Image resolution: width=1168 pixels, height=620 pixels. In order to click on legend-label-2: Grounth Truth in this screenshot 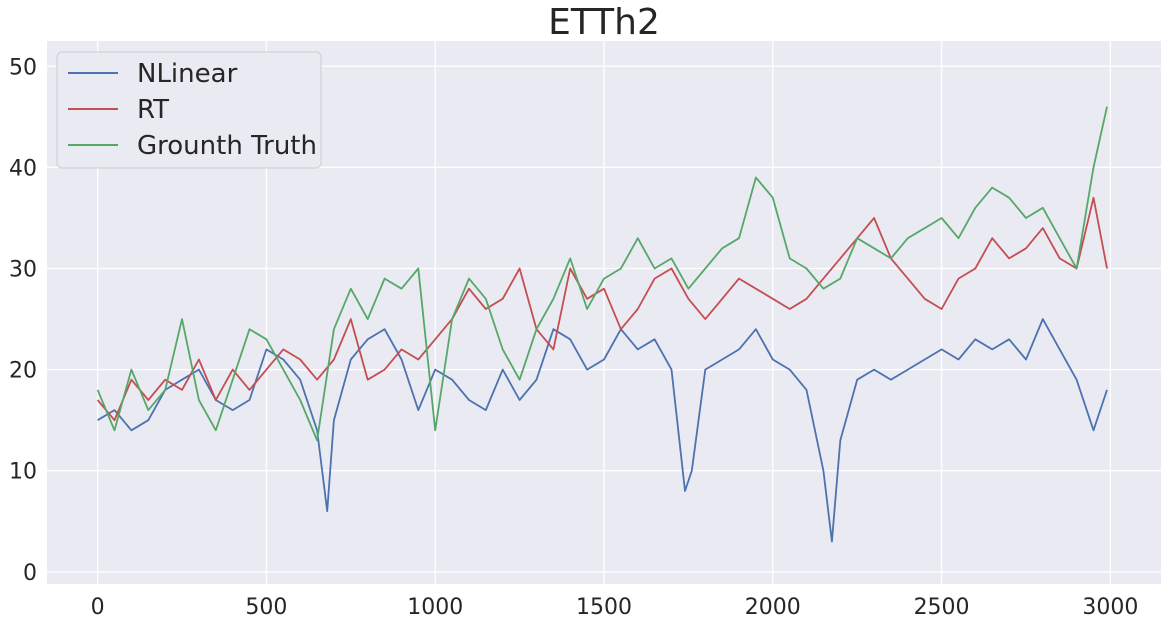, I will do `click(227, 146)`.